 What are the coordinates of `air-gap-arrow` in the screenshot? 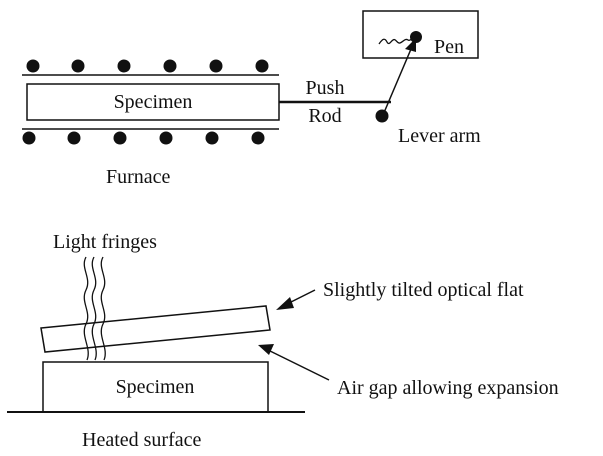 It's located at (298, 365).